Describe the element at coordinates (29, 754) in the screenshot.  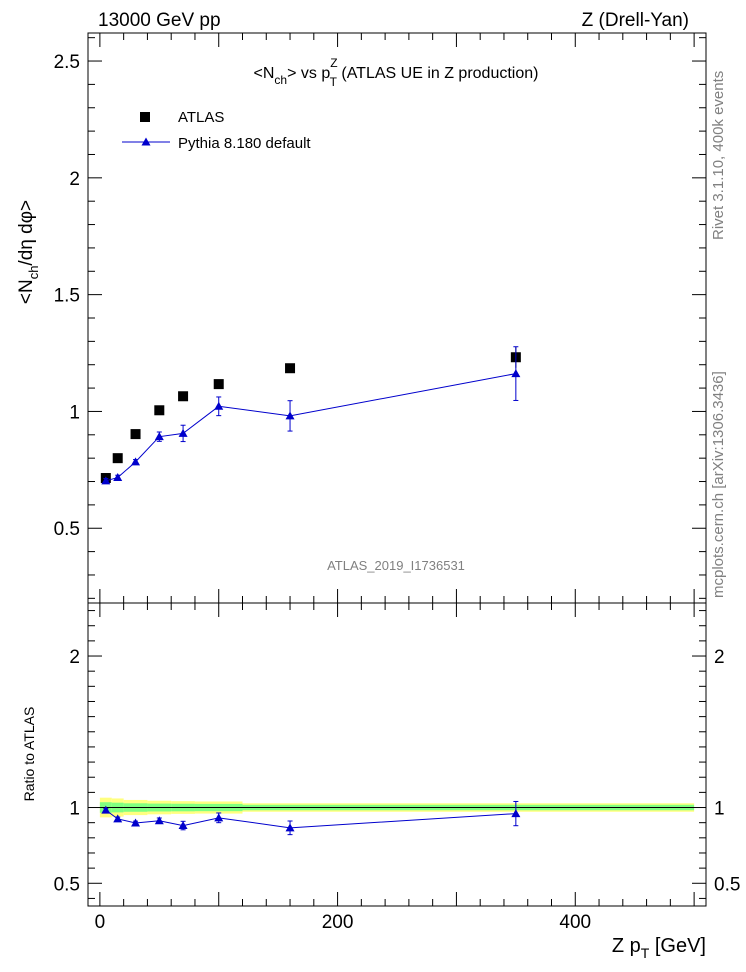
I see `ratio-ylabel: Ratio to ATLAS` at that location.